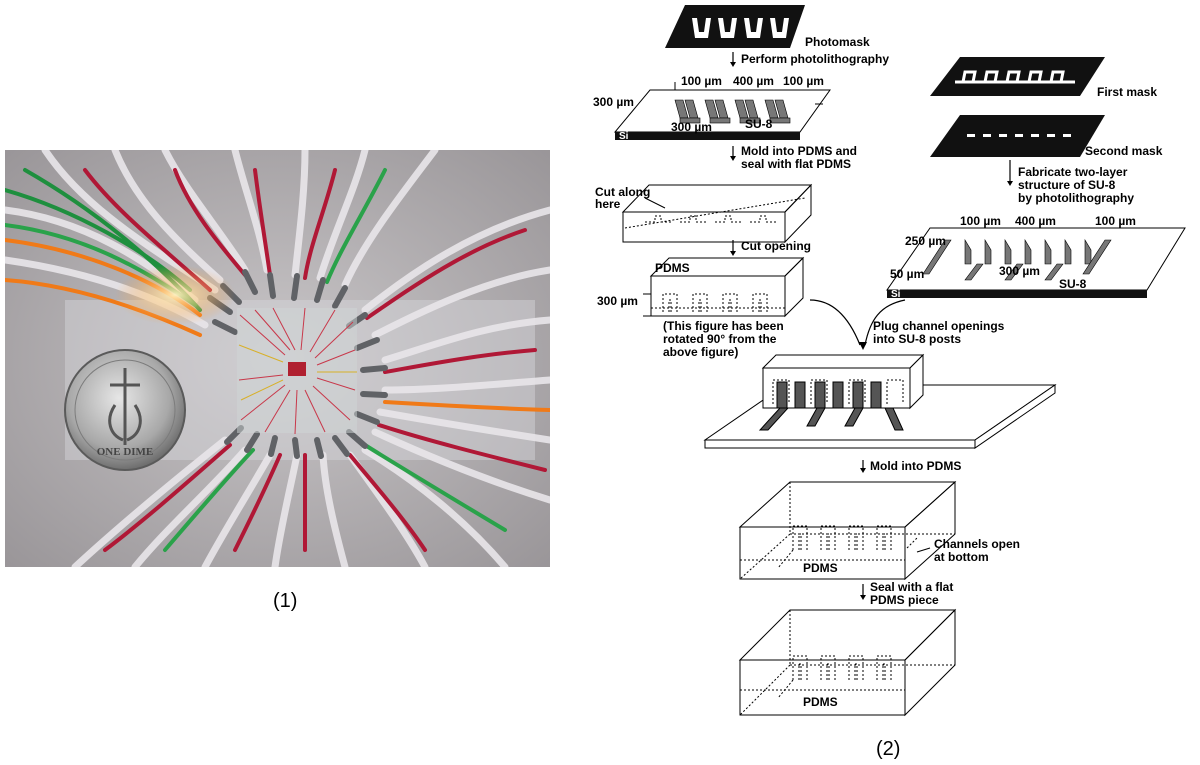 Image resolution: width=1200 pixels, height=765 pixels. I want to click on caption-diagram: (2), so click(888, 749).